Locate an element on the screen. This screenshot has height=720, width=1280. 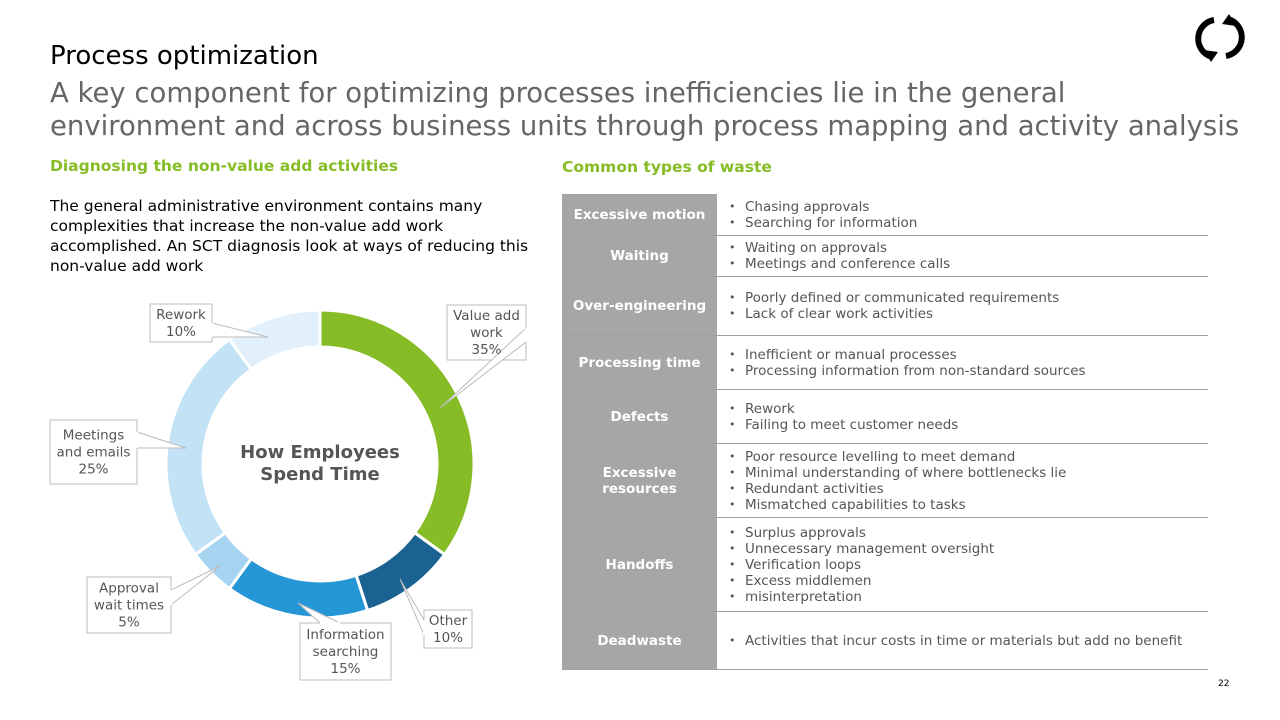
waste-item: Rework is located at coordinates (843, 409).